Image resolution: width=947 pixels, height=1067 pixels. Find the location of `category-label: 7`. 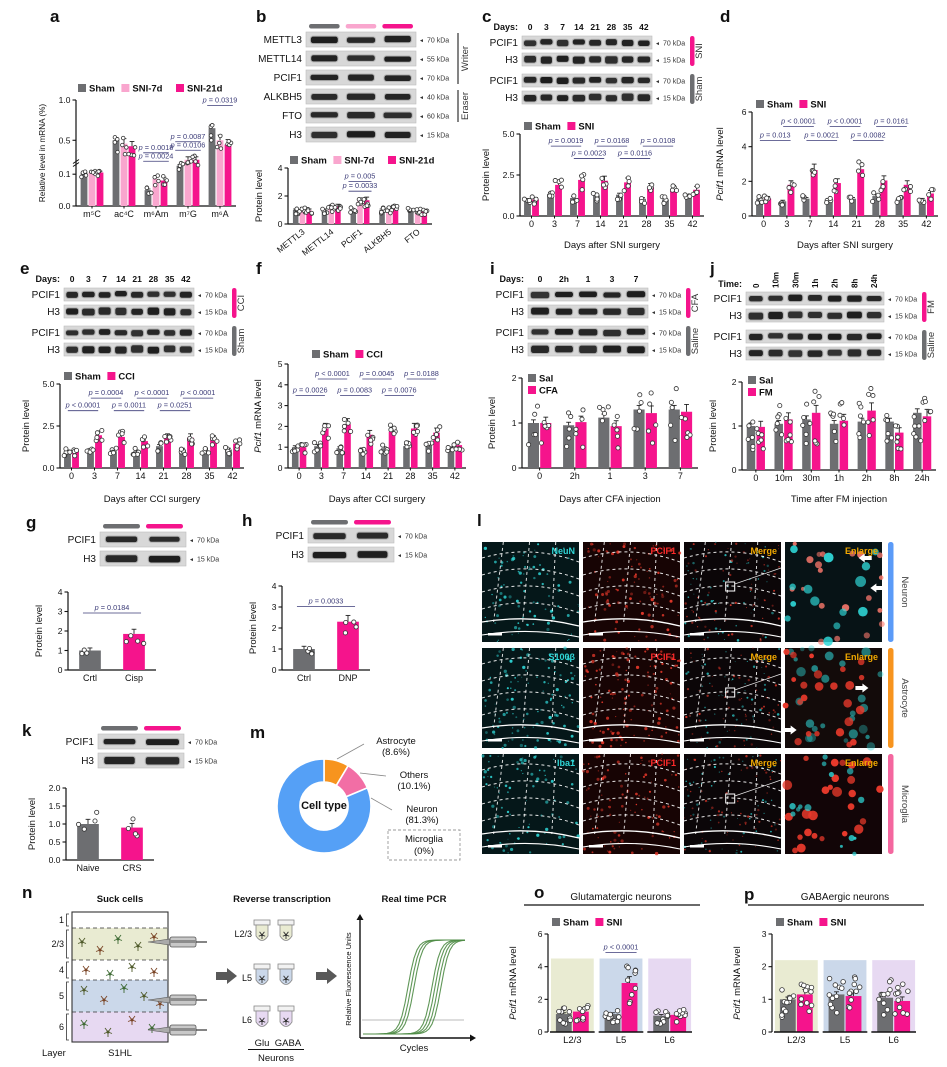

category-label: 7 is located at coordinates (577, 224).